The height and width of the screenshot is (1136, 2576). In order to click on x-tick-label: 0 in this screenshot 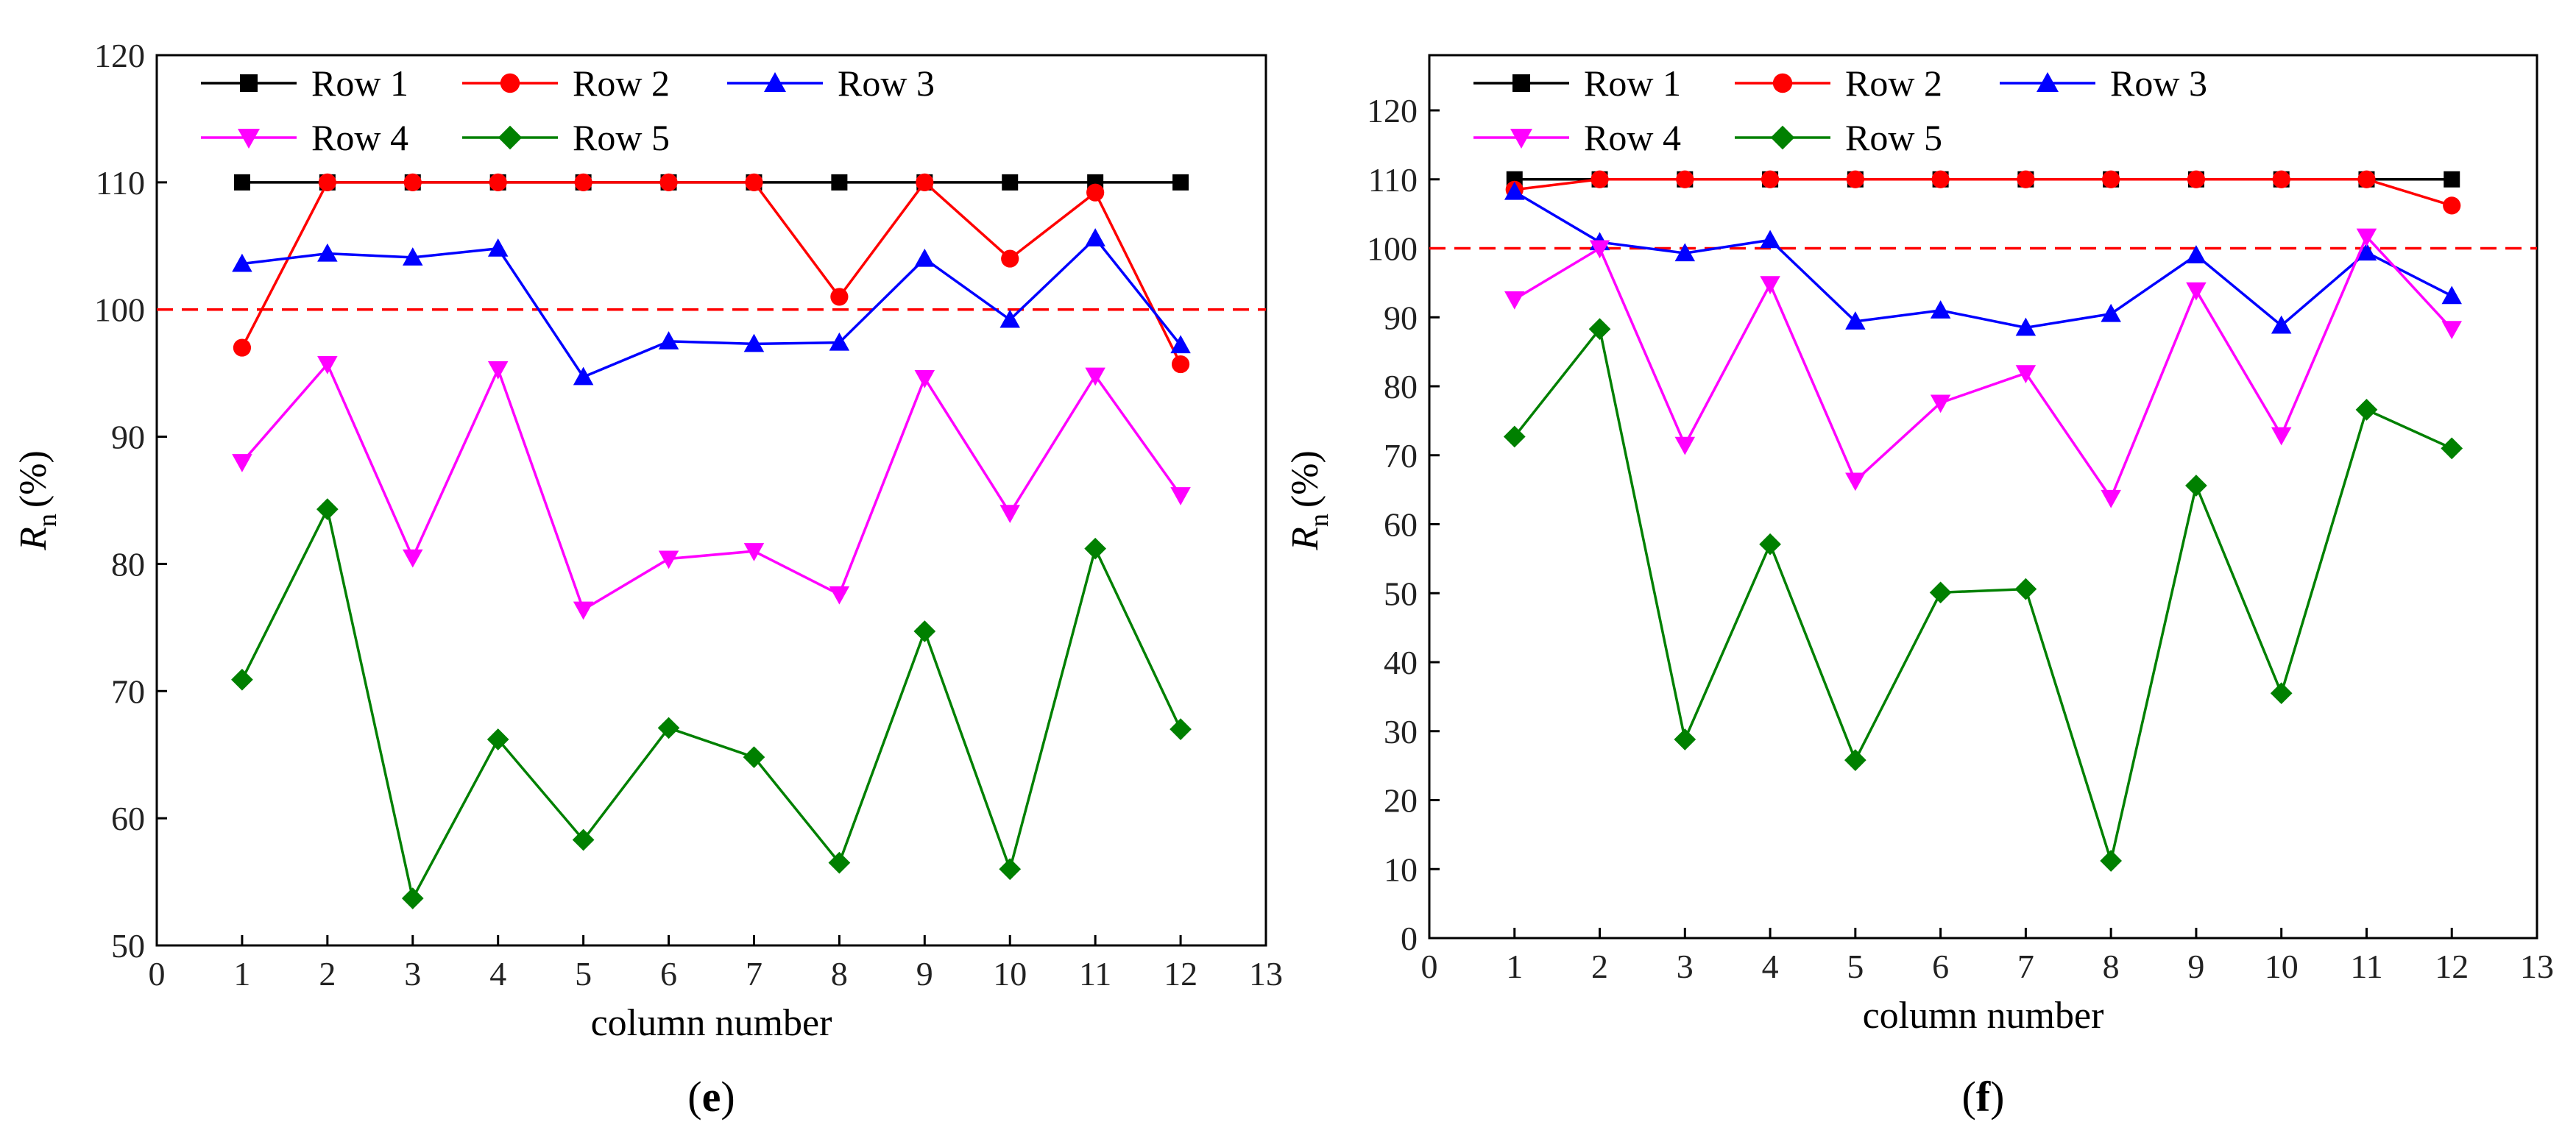, I will do `click(1429, 966)`.